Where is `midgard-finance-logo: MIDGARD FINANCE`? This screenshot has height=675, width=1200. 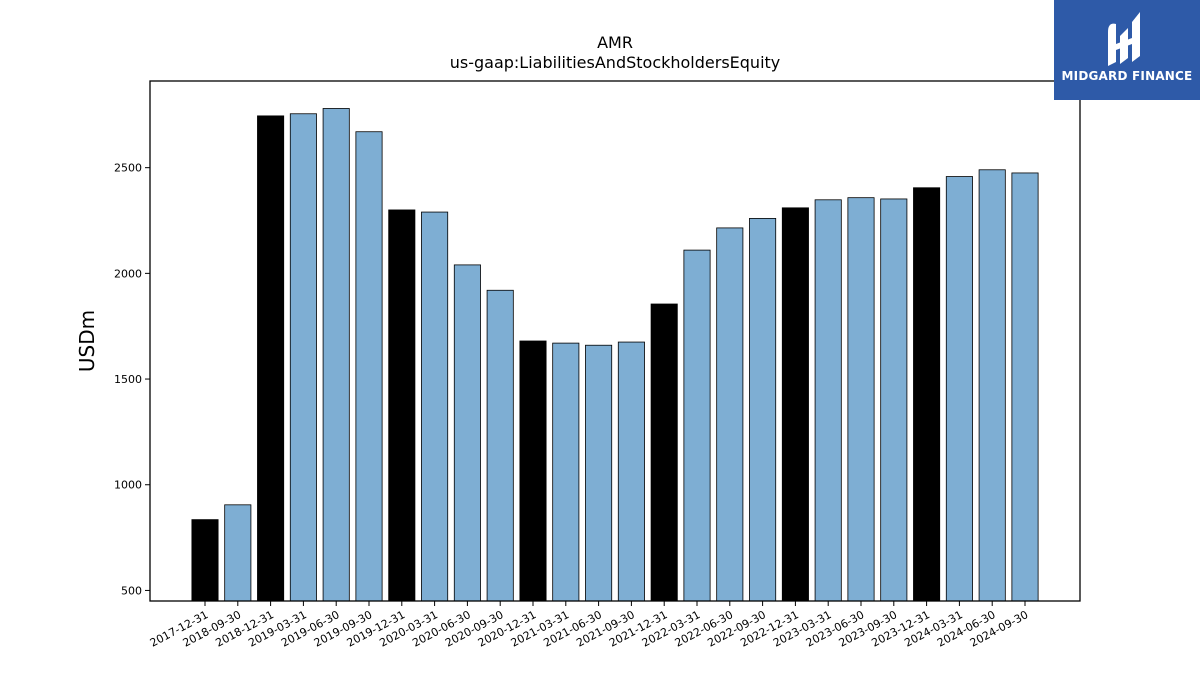
midgard-finance-logo: MIDGARD FINANCE is located at coordinates (1127, 50).